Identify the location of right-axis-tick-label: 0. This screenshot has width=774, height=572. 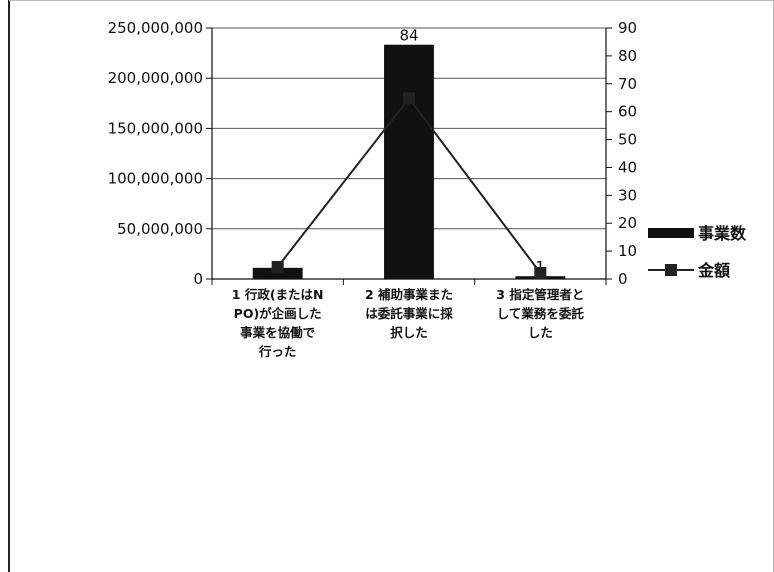
(623, 279).